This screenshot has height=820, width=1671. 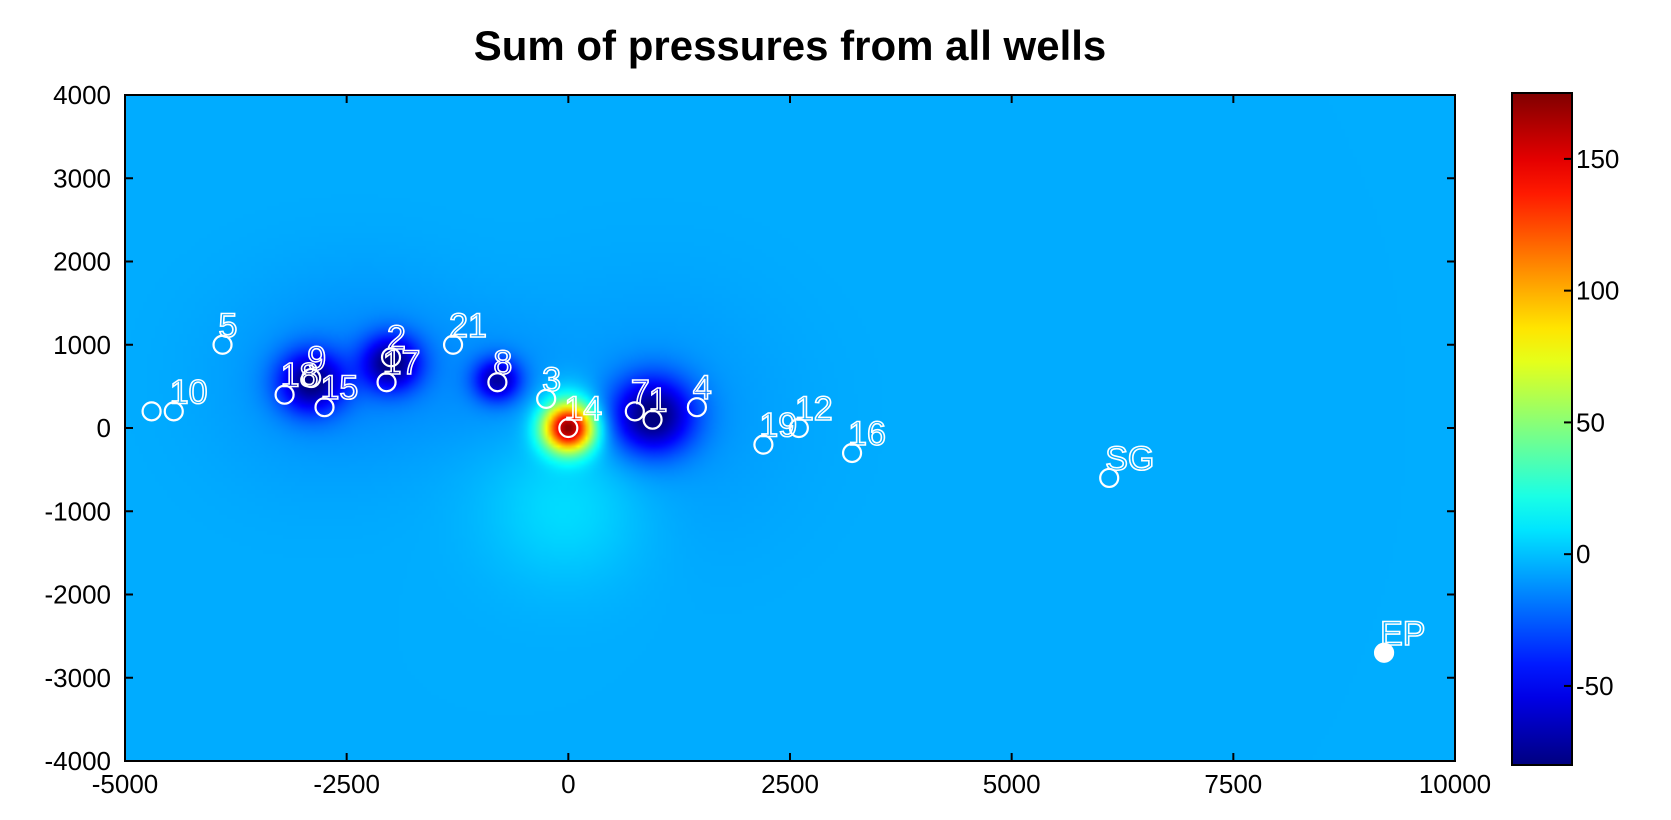 What do you see at coordinates (316, 359) in the screenshot?
I see `well-label: 9` at bounding box center [316, 359].